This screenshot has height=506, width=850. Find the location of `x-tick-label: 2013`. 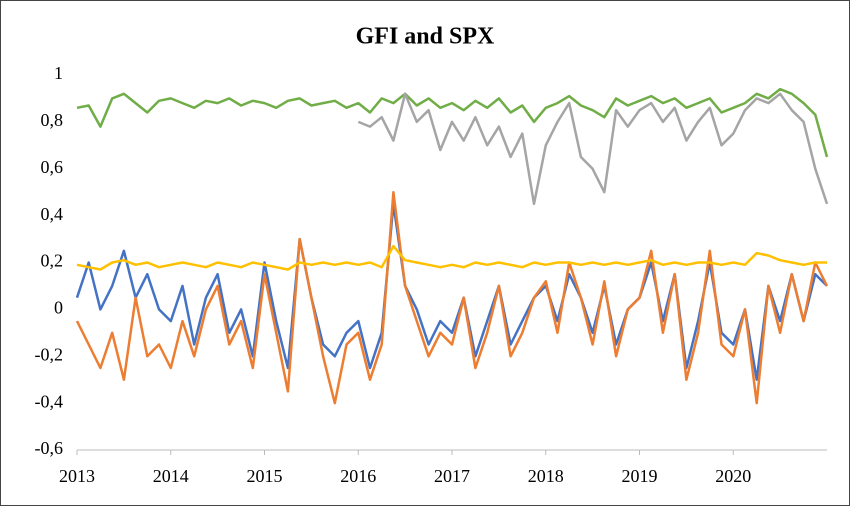

x-tick-label: 2013 is located at coordinates (77, 476).